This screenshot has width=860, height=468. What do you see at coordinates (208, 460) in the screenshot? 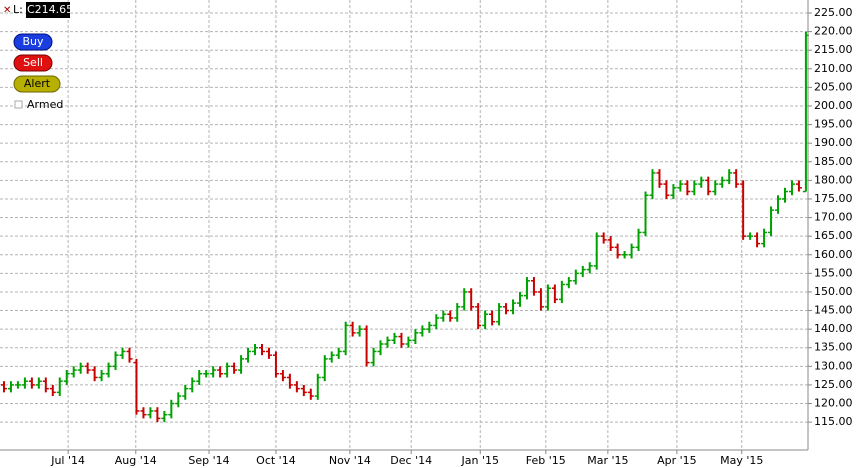
I see `x-tick-label: Sep '14` at bounding box center [208, 460].